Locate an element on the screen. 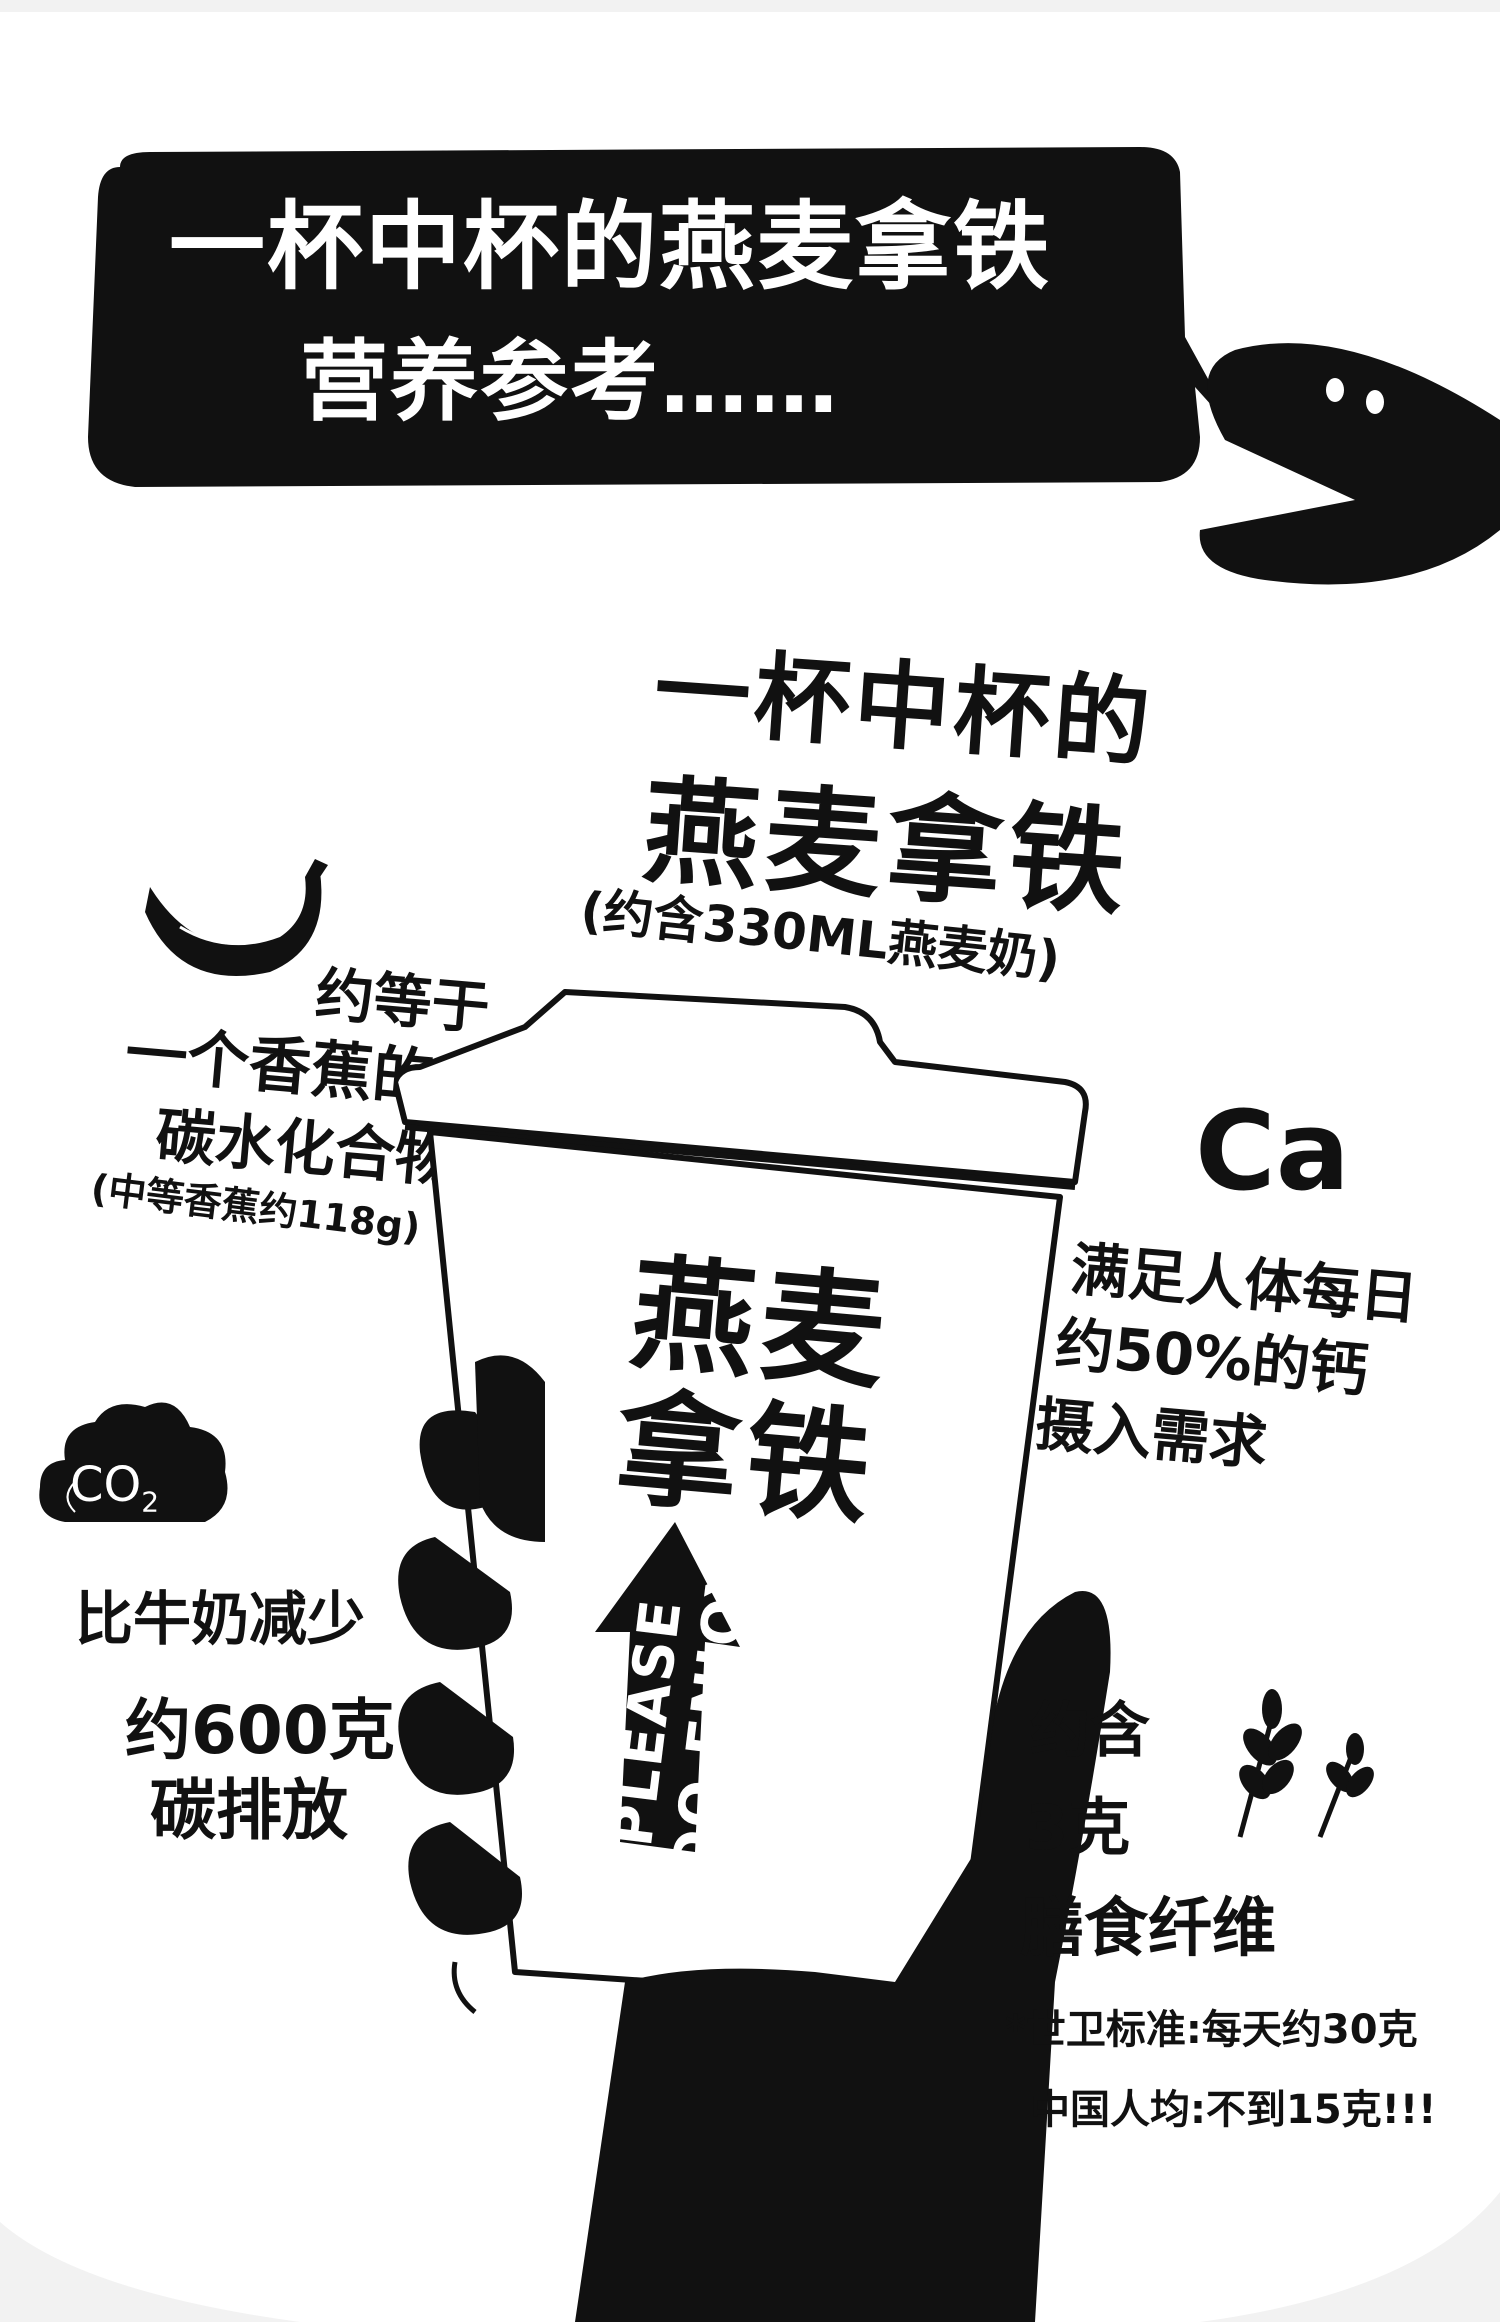  co2-main: CO is located at coordinates (106, 1485).